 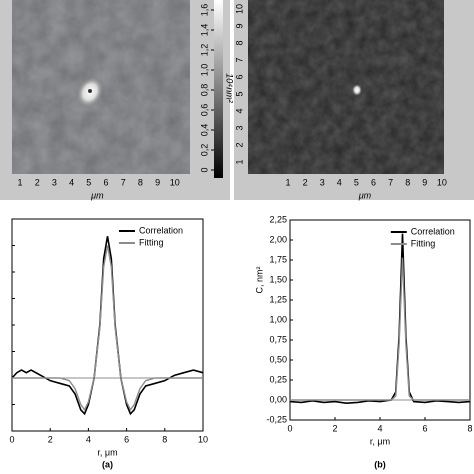 I want to click on colorbar-label: 1,0, so click(x=204, y=70).